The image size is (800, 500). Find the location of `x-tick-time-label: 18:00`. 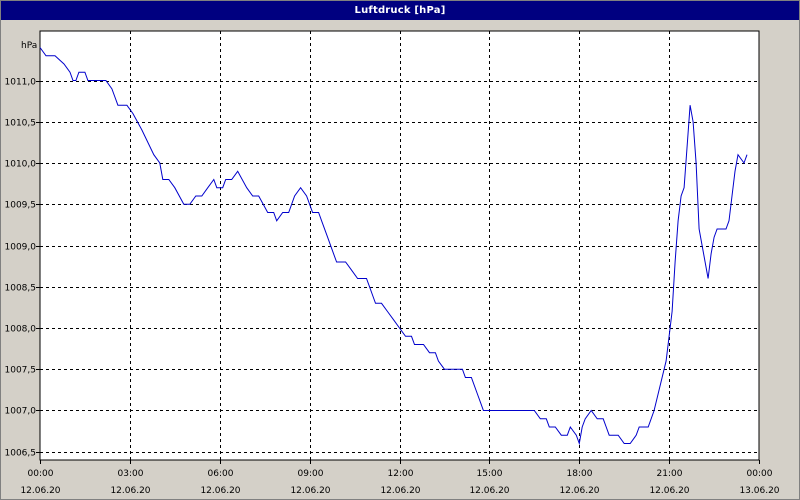

x-tick-time-label: 18:00 is located at coordinates (580, 474).